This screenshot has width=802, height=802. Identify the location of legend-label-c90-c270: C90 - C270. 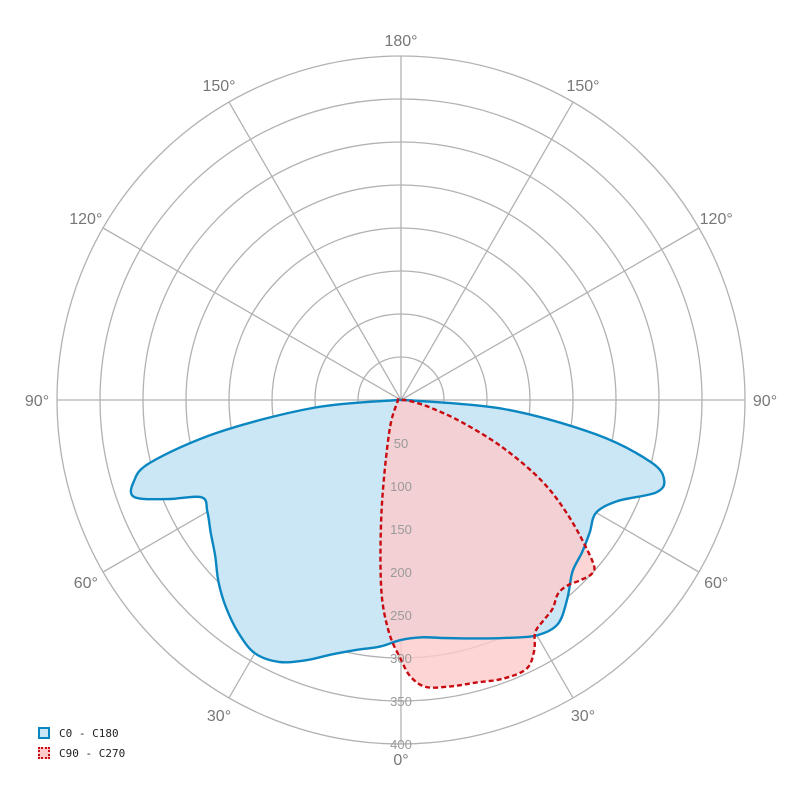
(92, 753).